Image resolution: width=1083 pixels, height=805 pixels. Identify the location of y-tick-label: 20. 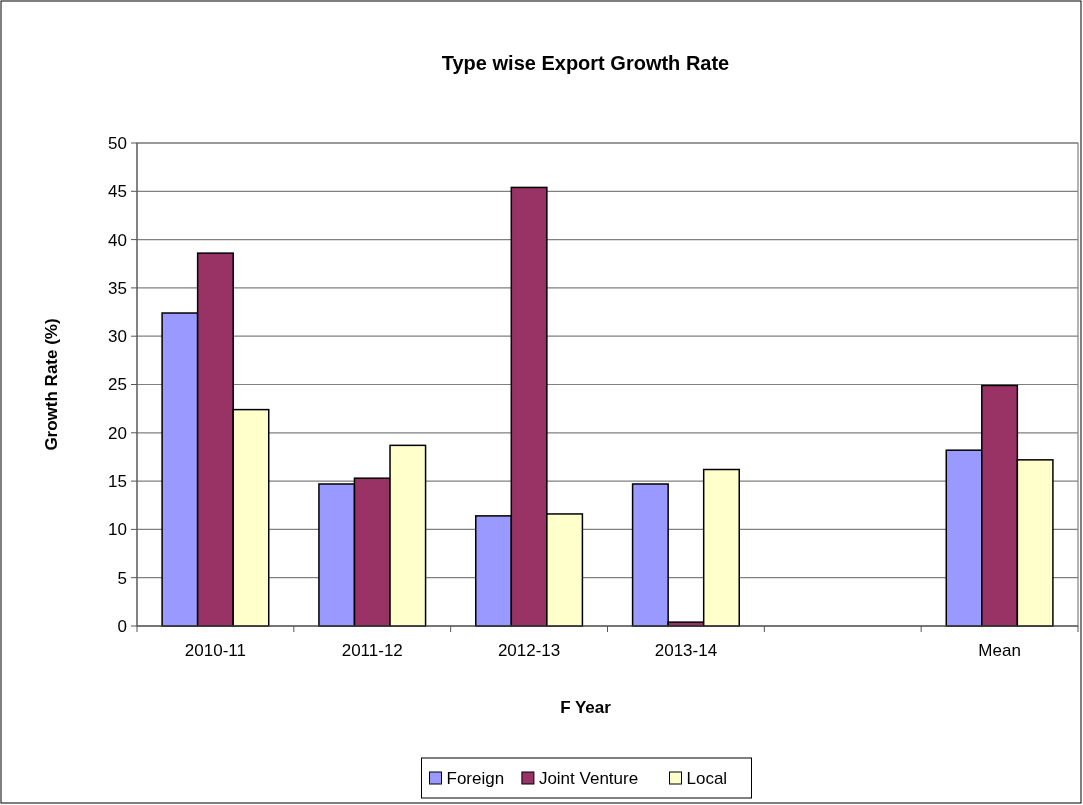
(117, 433).